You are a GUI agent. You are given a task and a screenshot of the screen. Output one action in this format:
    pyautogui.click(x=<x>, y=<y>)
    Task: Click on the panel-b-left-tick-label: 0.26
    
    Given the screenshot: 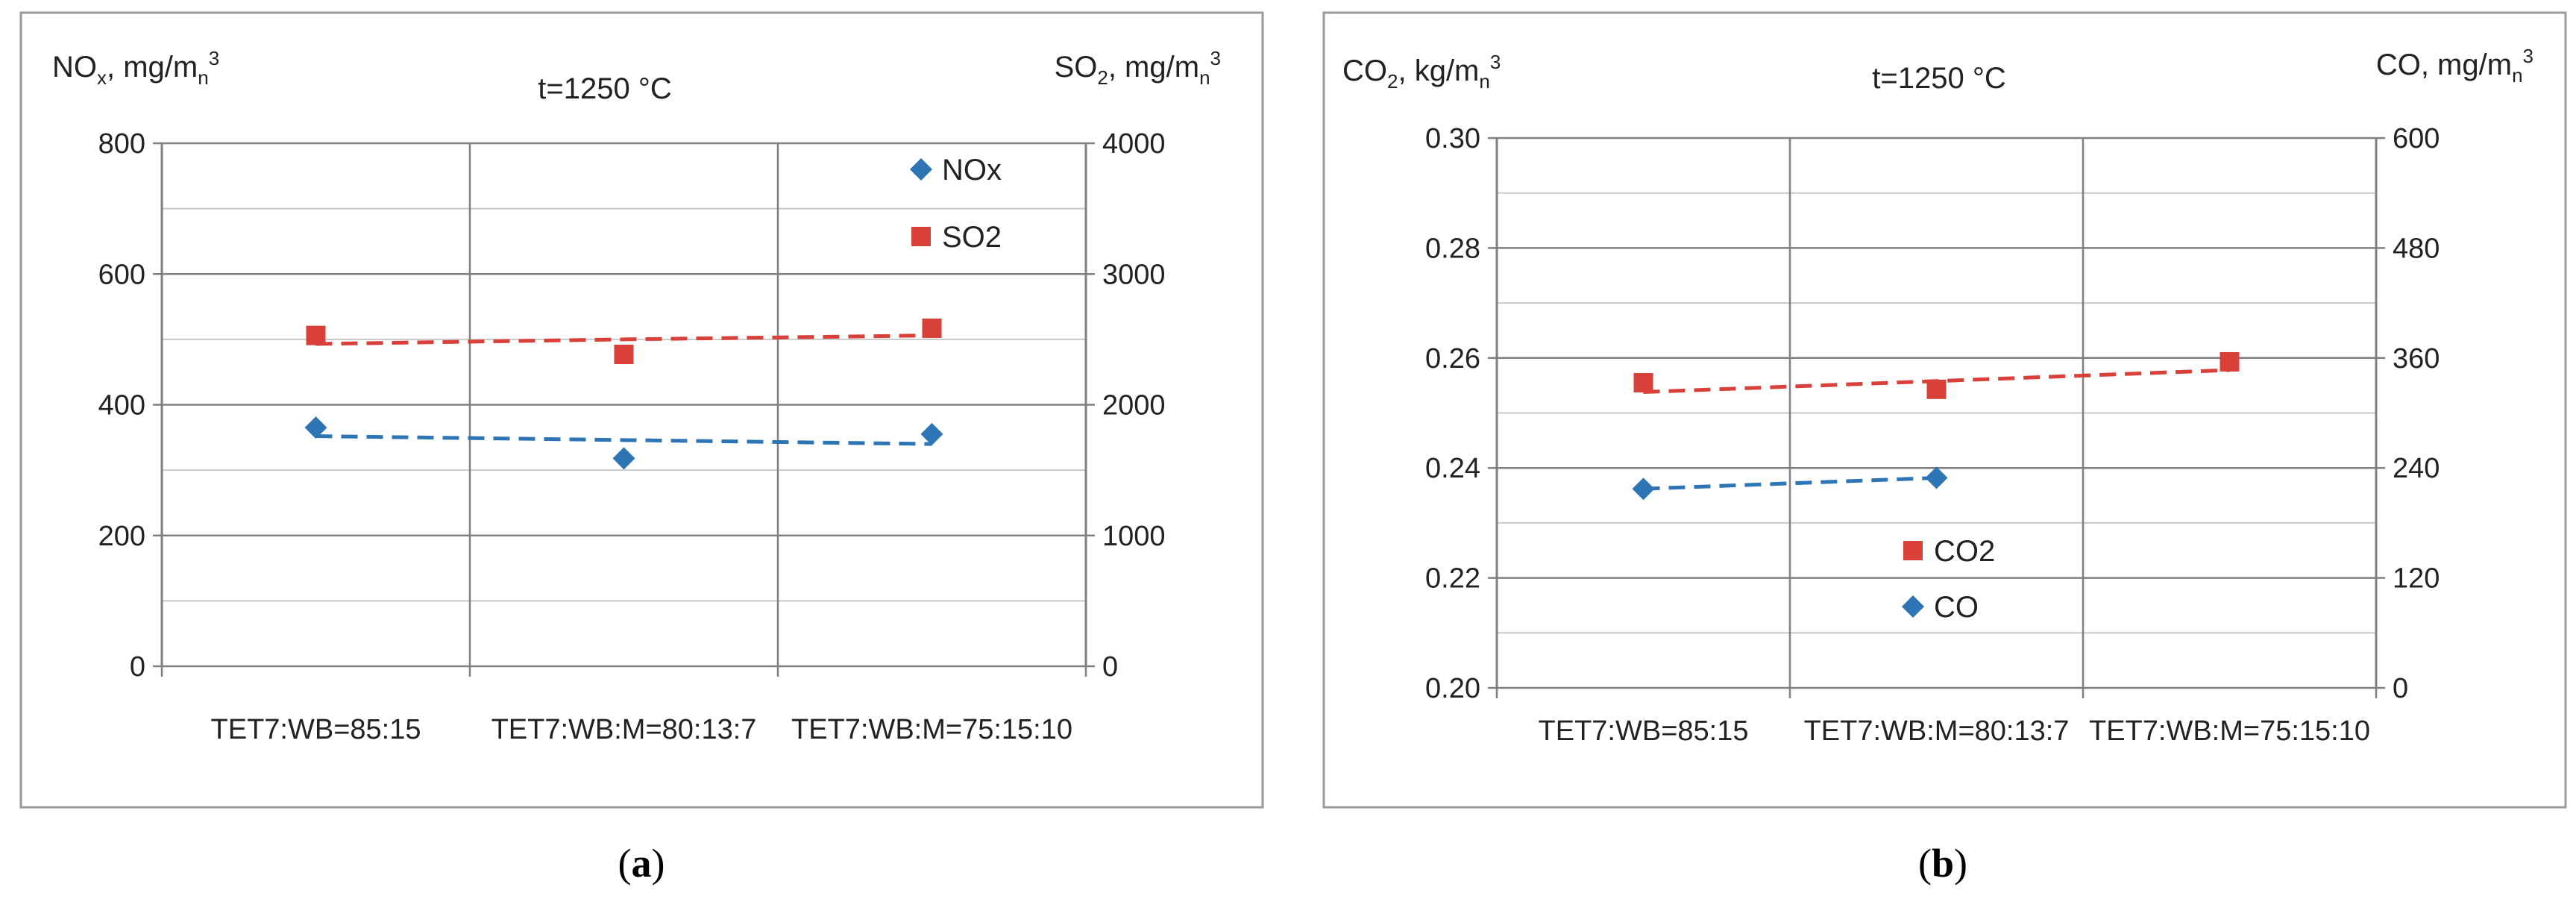 What is the action you would take?
    pyautogui.click(x=1452, y=359)
    